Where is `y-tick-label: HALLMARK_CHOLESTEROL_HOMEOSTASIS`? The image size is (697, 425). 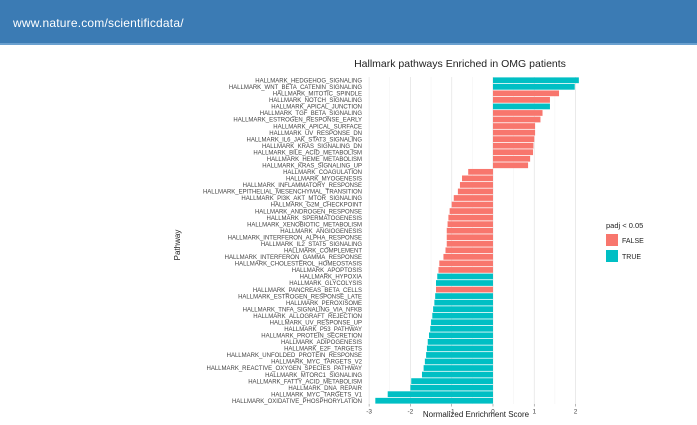 y-tick-label: HALLMARK_CHOLESTEROL_HOMEOSTASIS is located at coordinates (298, 265).